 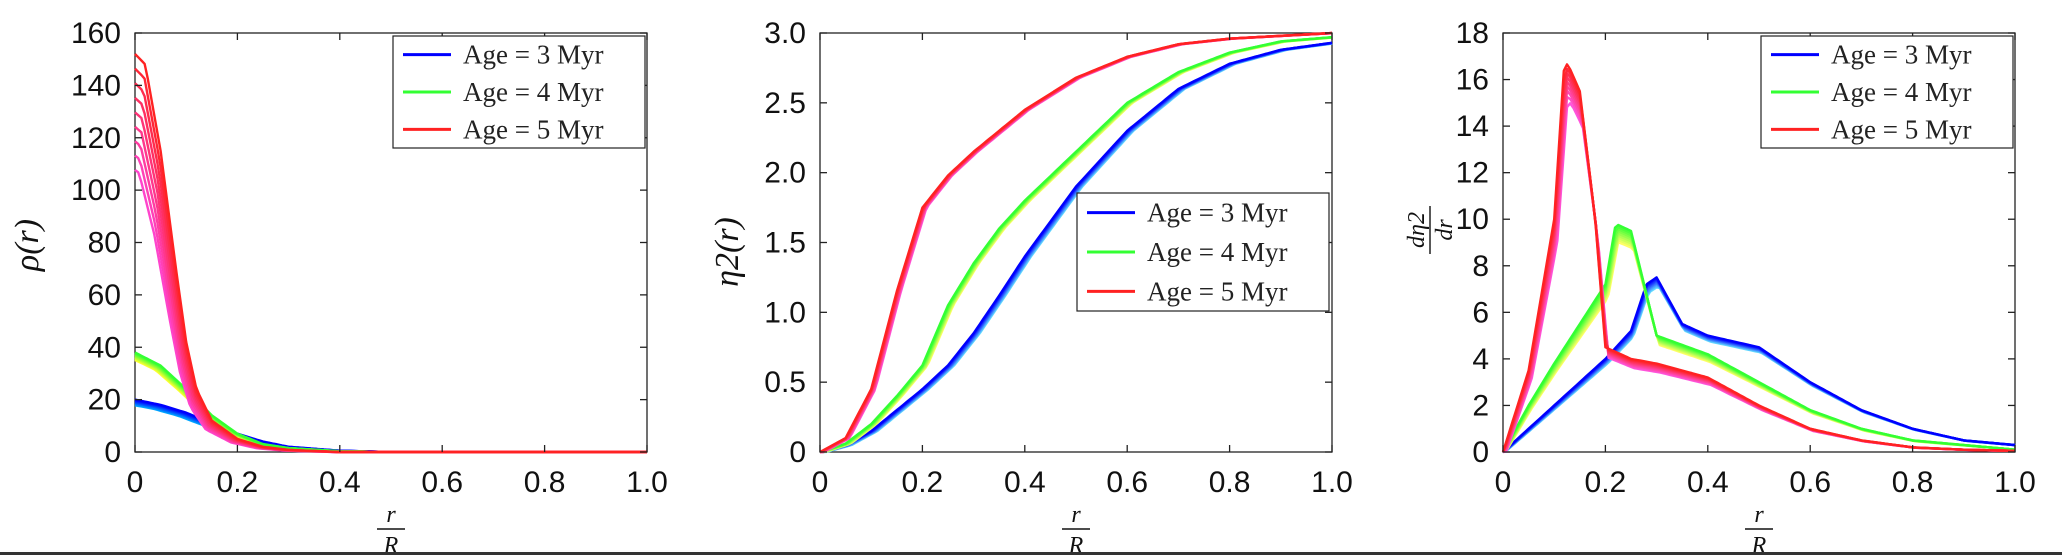 What do you see at coordinates (1472, 80) in the screenshot?
I see `y-tick-label: 16` at bounding box center [1472, 80].